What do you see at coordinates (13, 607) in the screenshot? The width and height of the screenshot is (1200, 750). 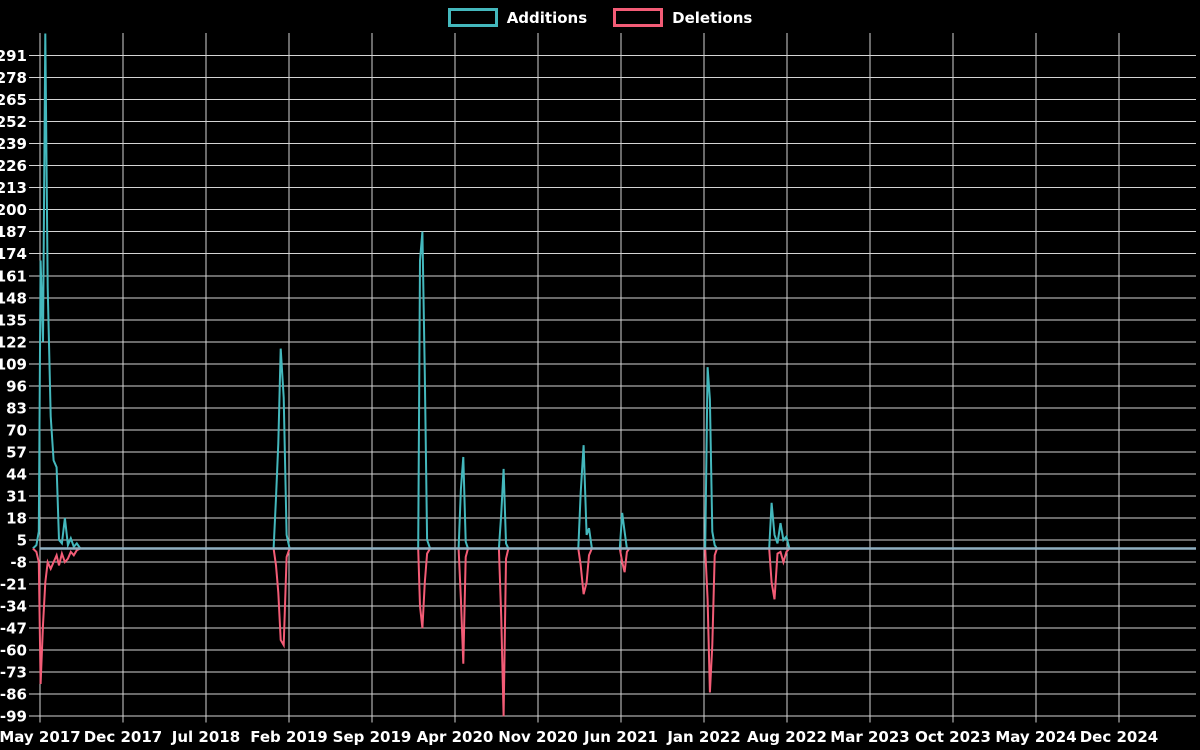 I see `y-tick-label: -34` at bounding box center [13, 607].